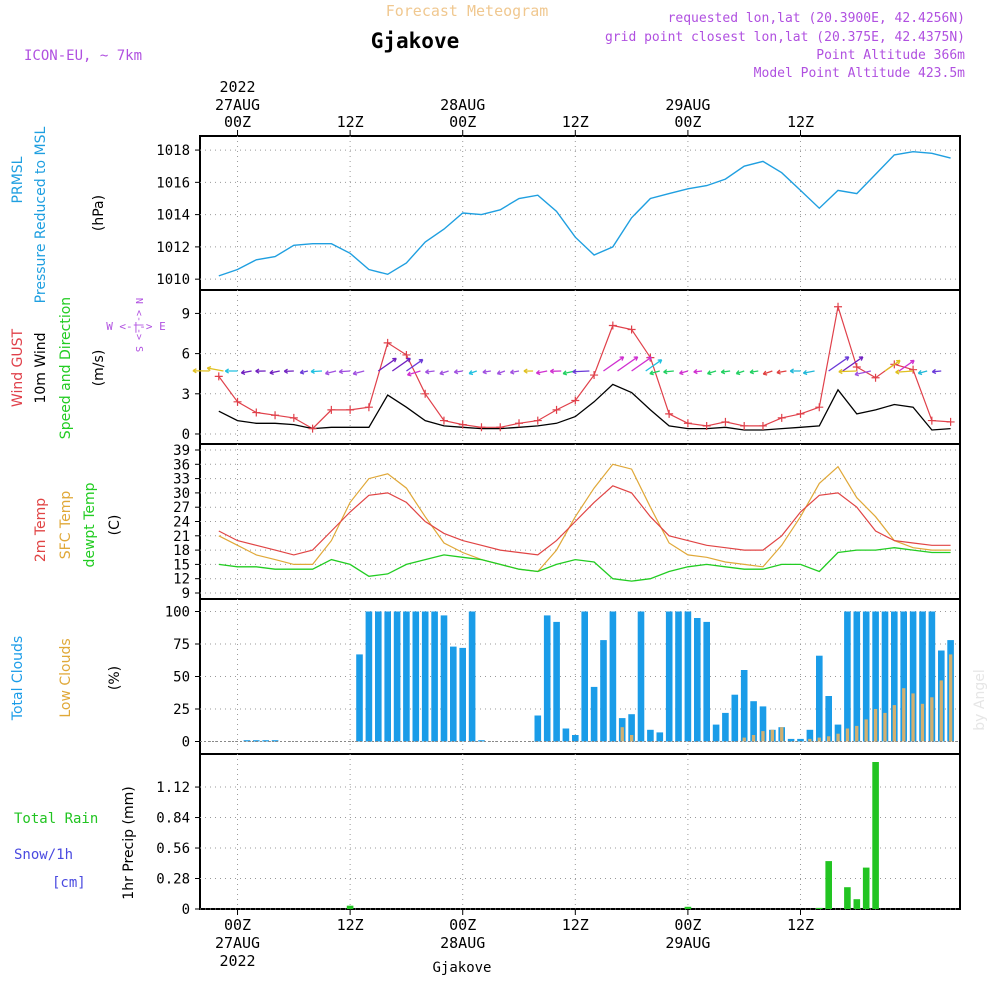 The width and height of the screenshot is (1000, 1000). I want to click on temp-ytick-label: 24, so click(181, 523).